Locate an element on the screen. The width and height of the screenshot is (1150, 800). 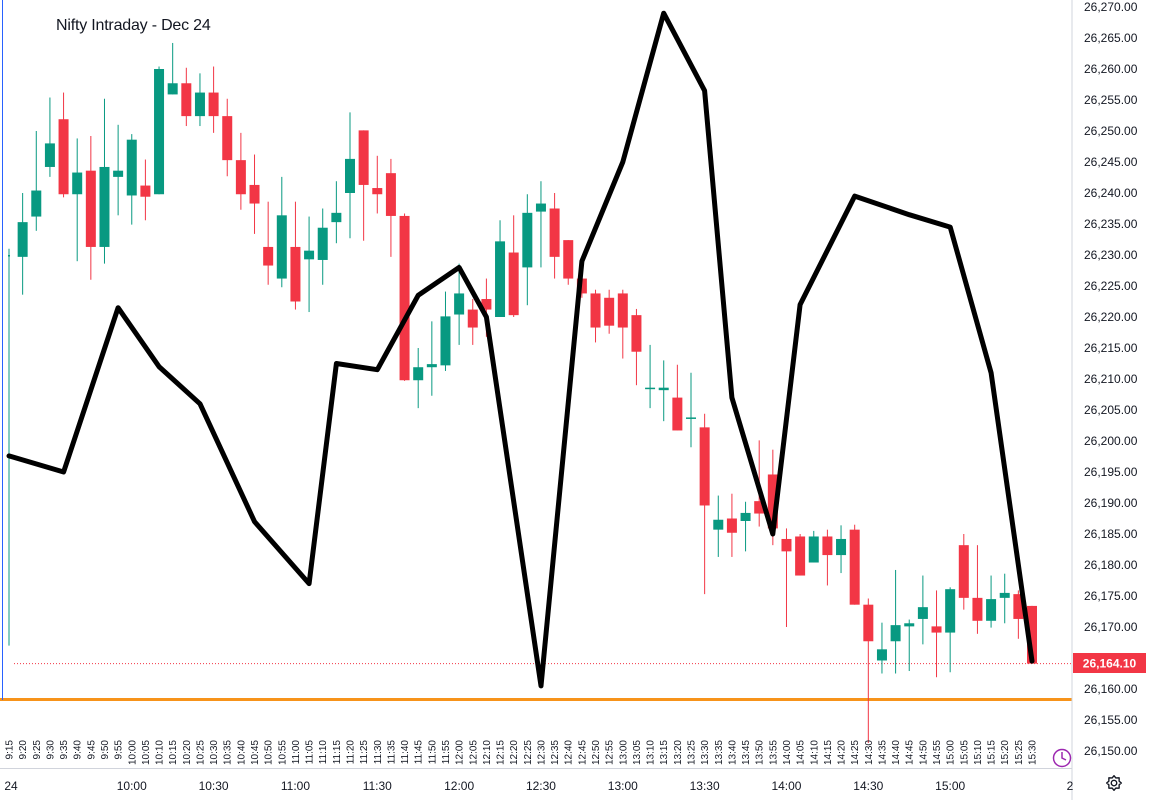
candle-12:25 is located at coordinates (527, 250).